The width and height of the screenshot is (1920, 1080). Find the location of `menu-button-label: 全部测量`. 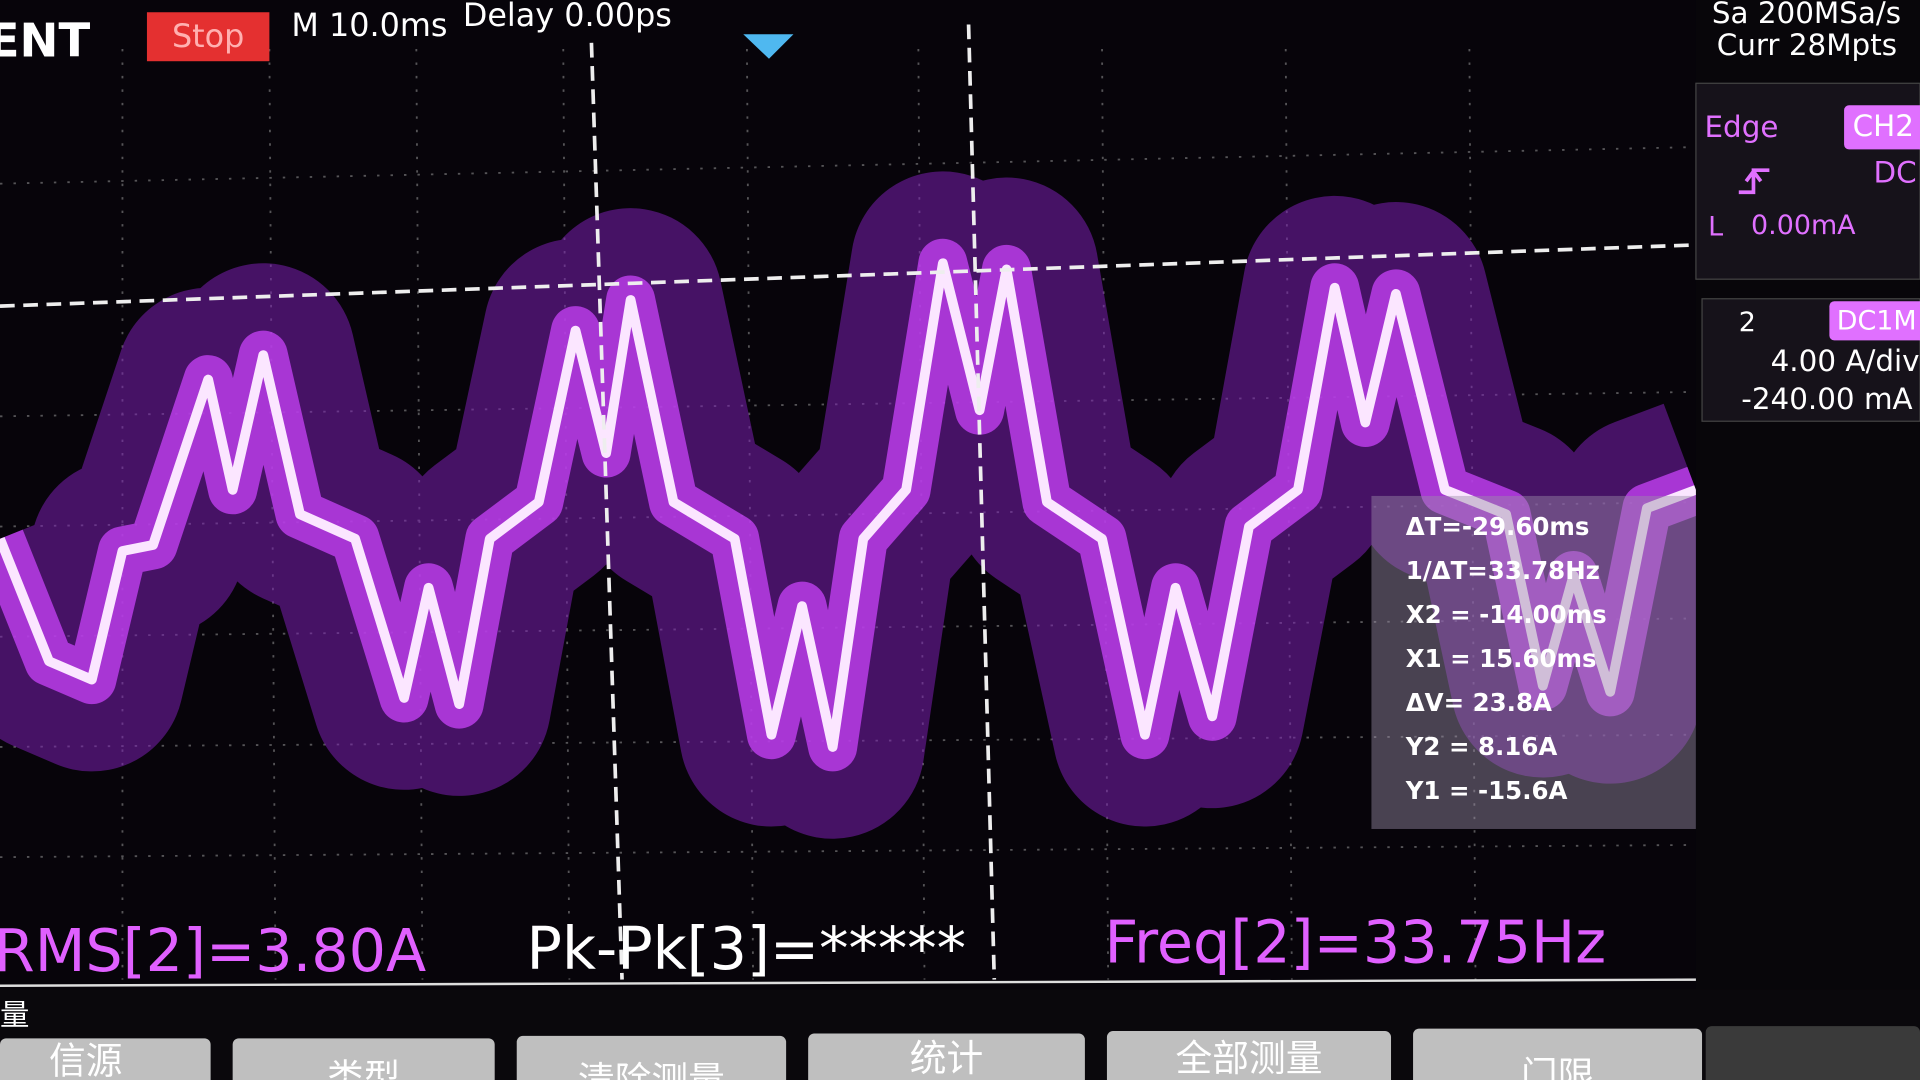

menu-button-label: 全部测量 is located at coordinates (1249, 1058).